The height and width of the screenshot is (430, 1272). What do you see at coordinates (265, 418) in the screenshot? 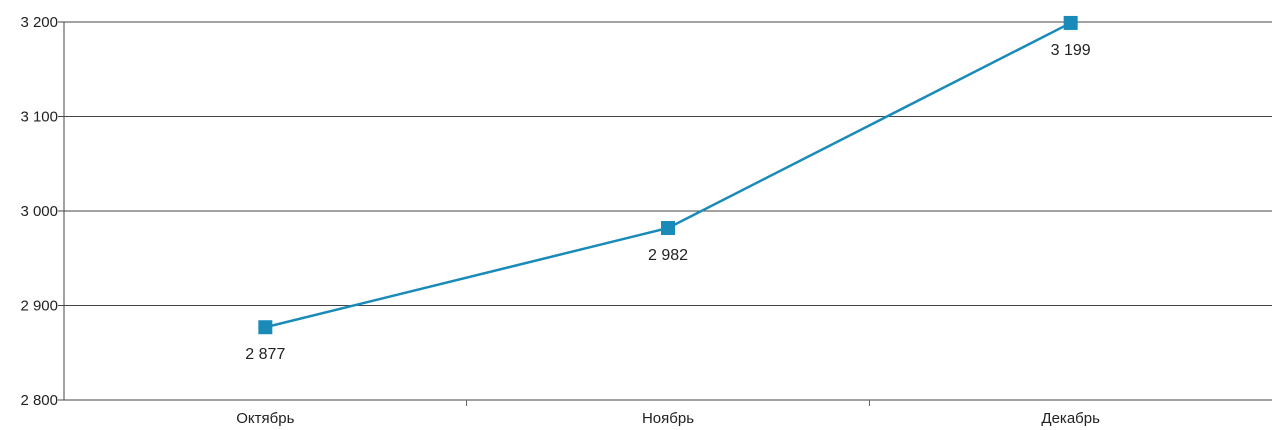
I see `x-tick-label-1: Октябрь` at bounding box center [265, 418].